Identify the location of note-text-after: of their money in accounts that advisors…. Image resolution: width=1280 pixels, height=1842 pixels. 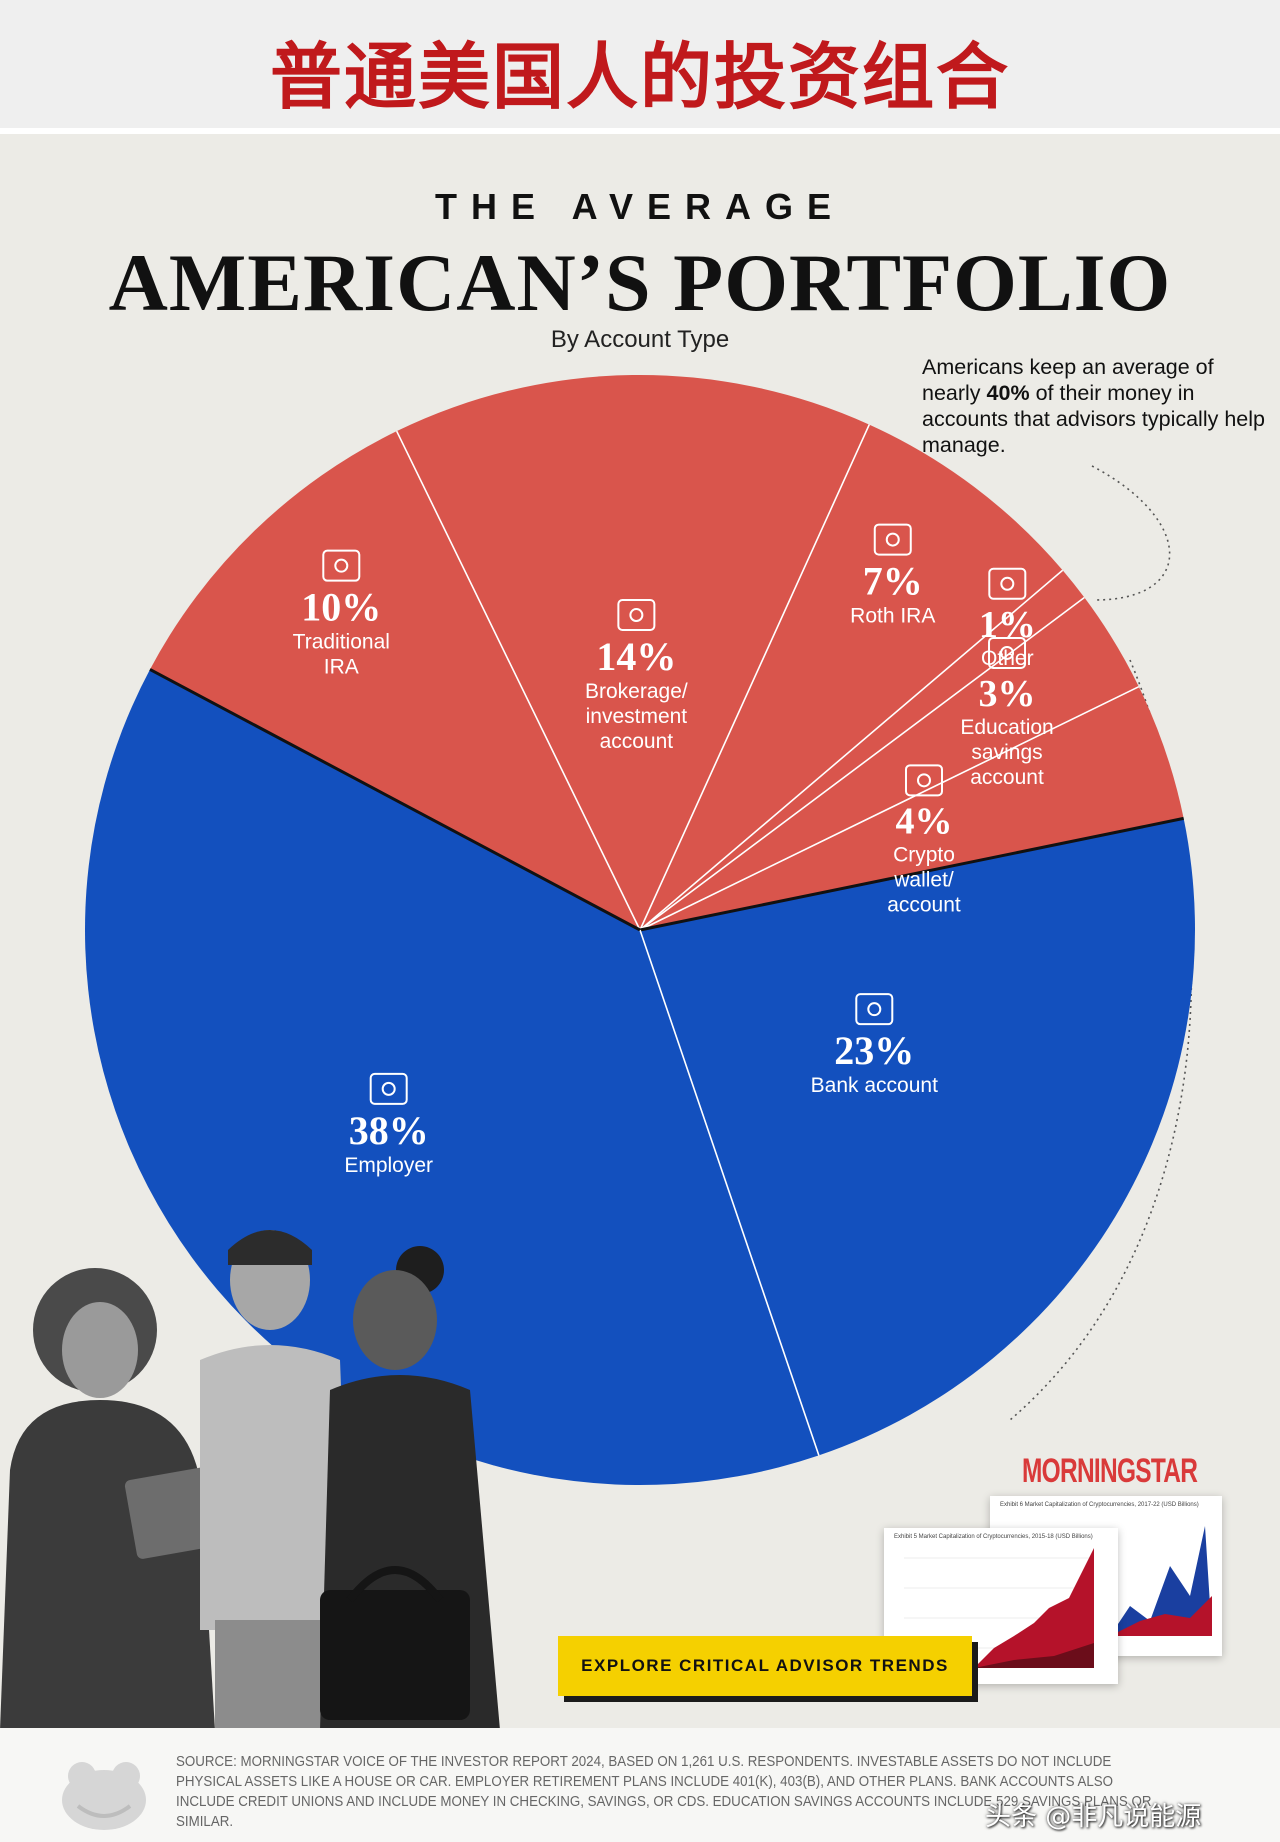
(1093, 419).